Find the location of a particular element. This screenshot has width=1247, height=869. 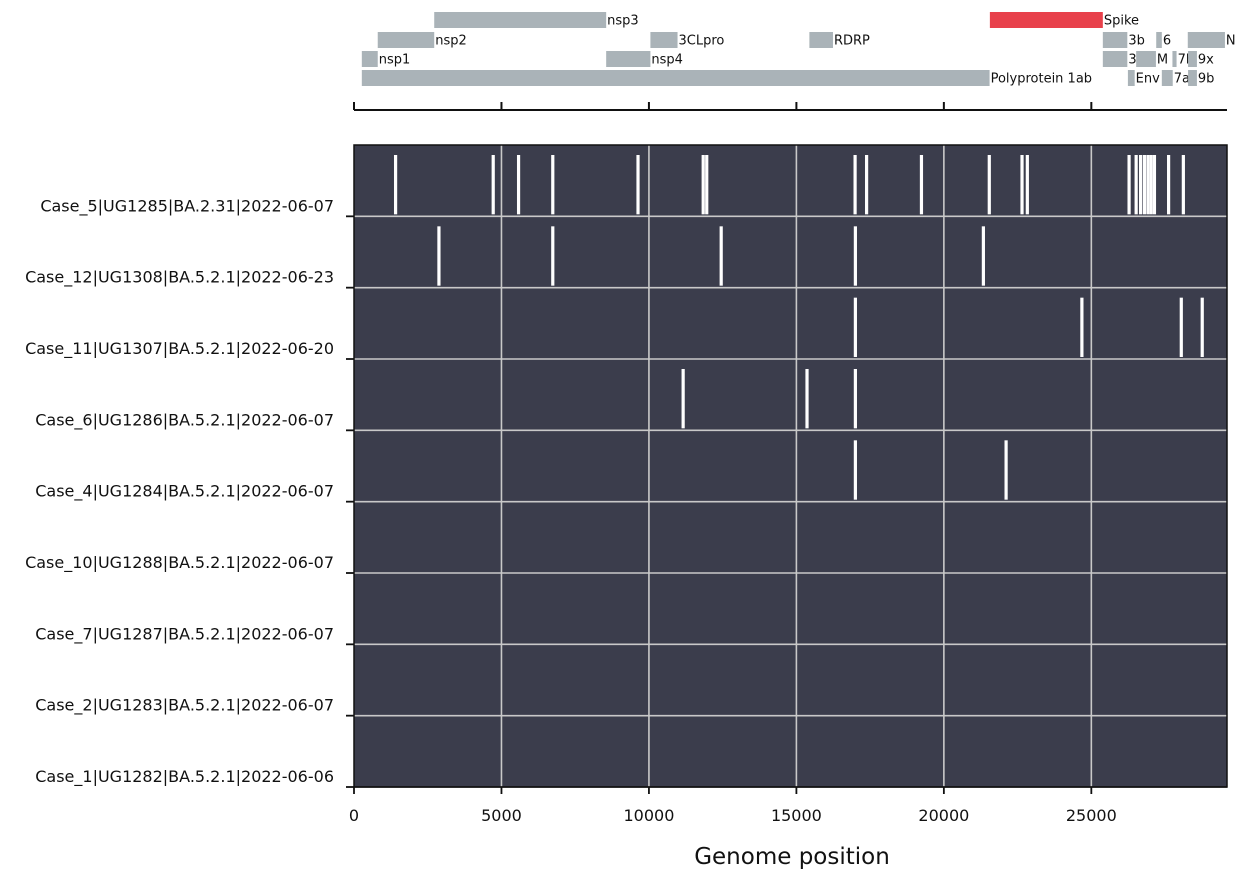

gene-label: nsp1 is located at coordinates (395, 60).